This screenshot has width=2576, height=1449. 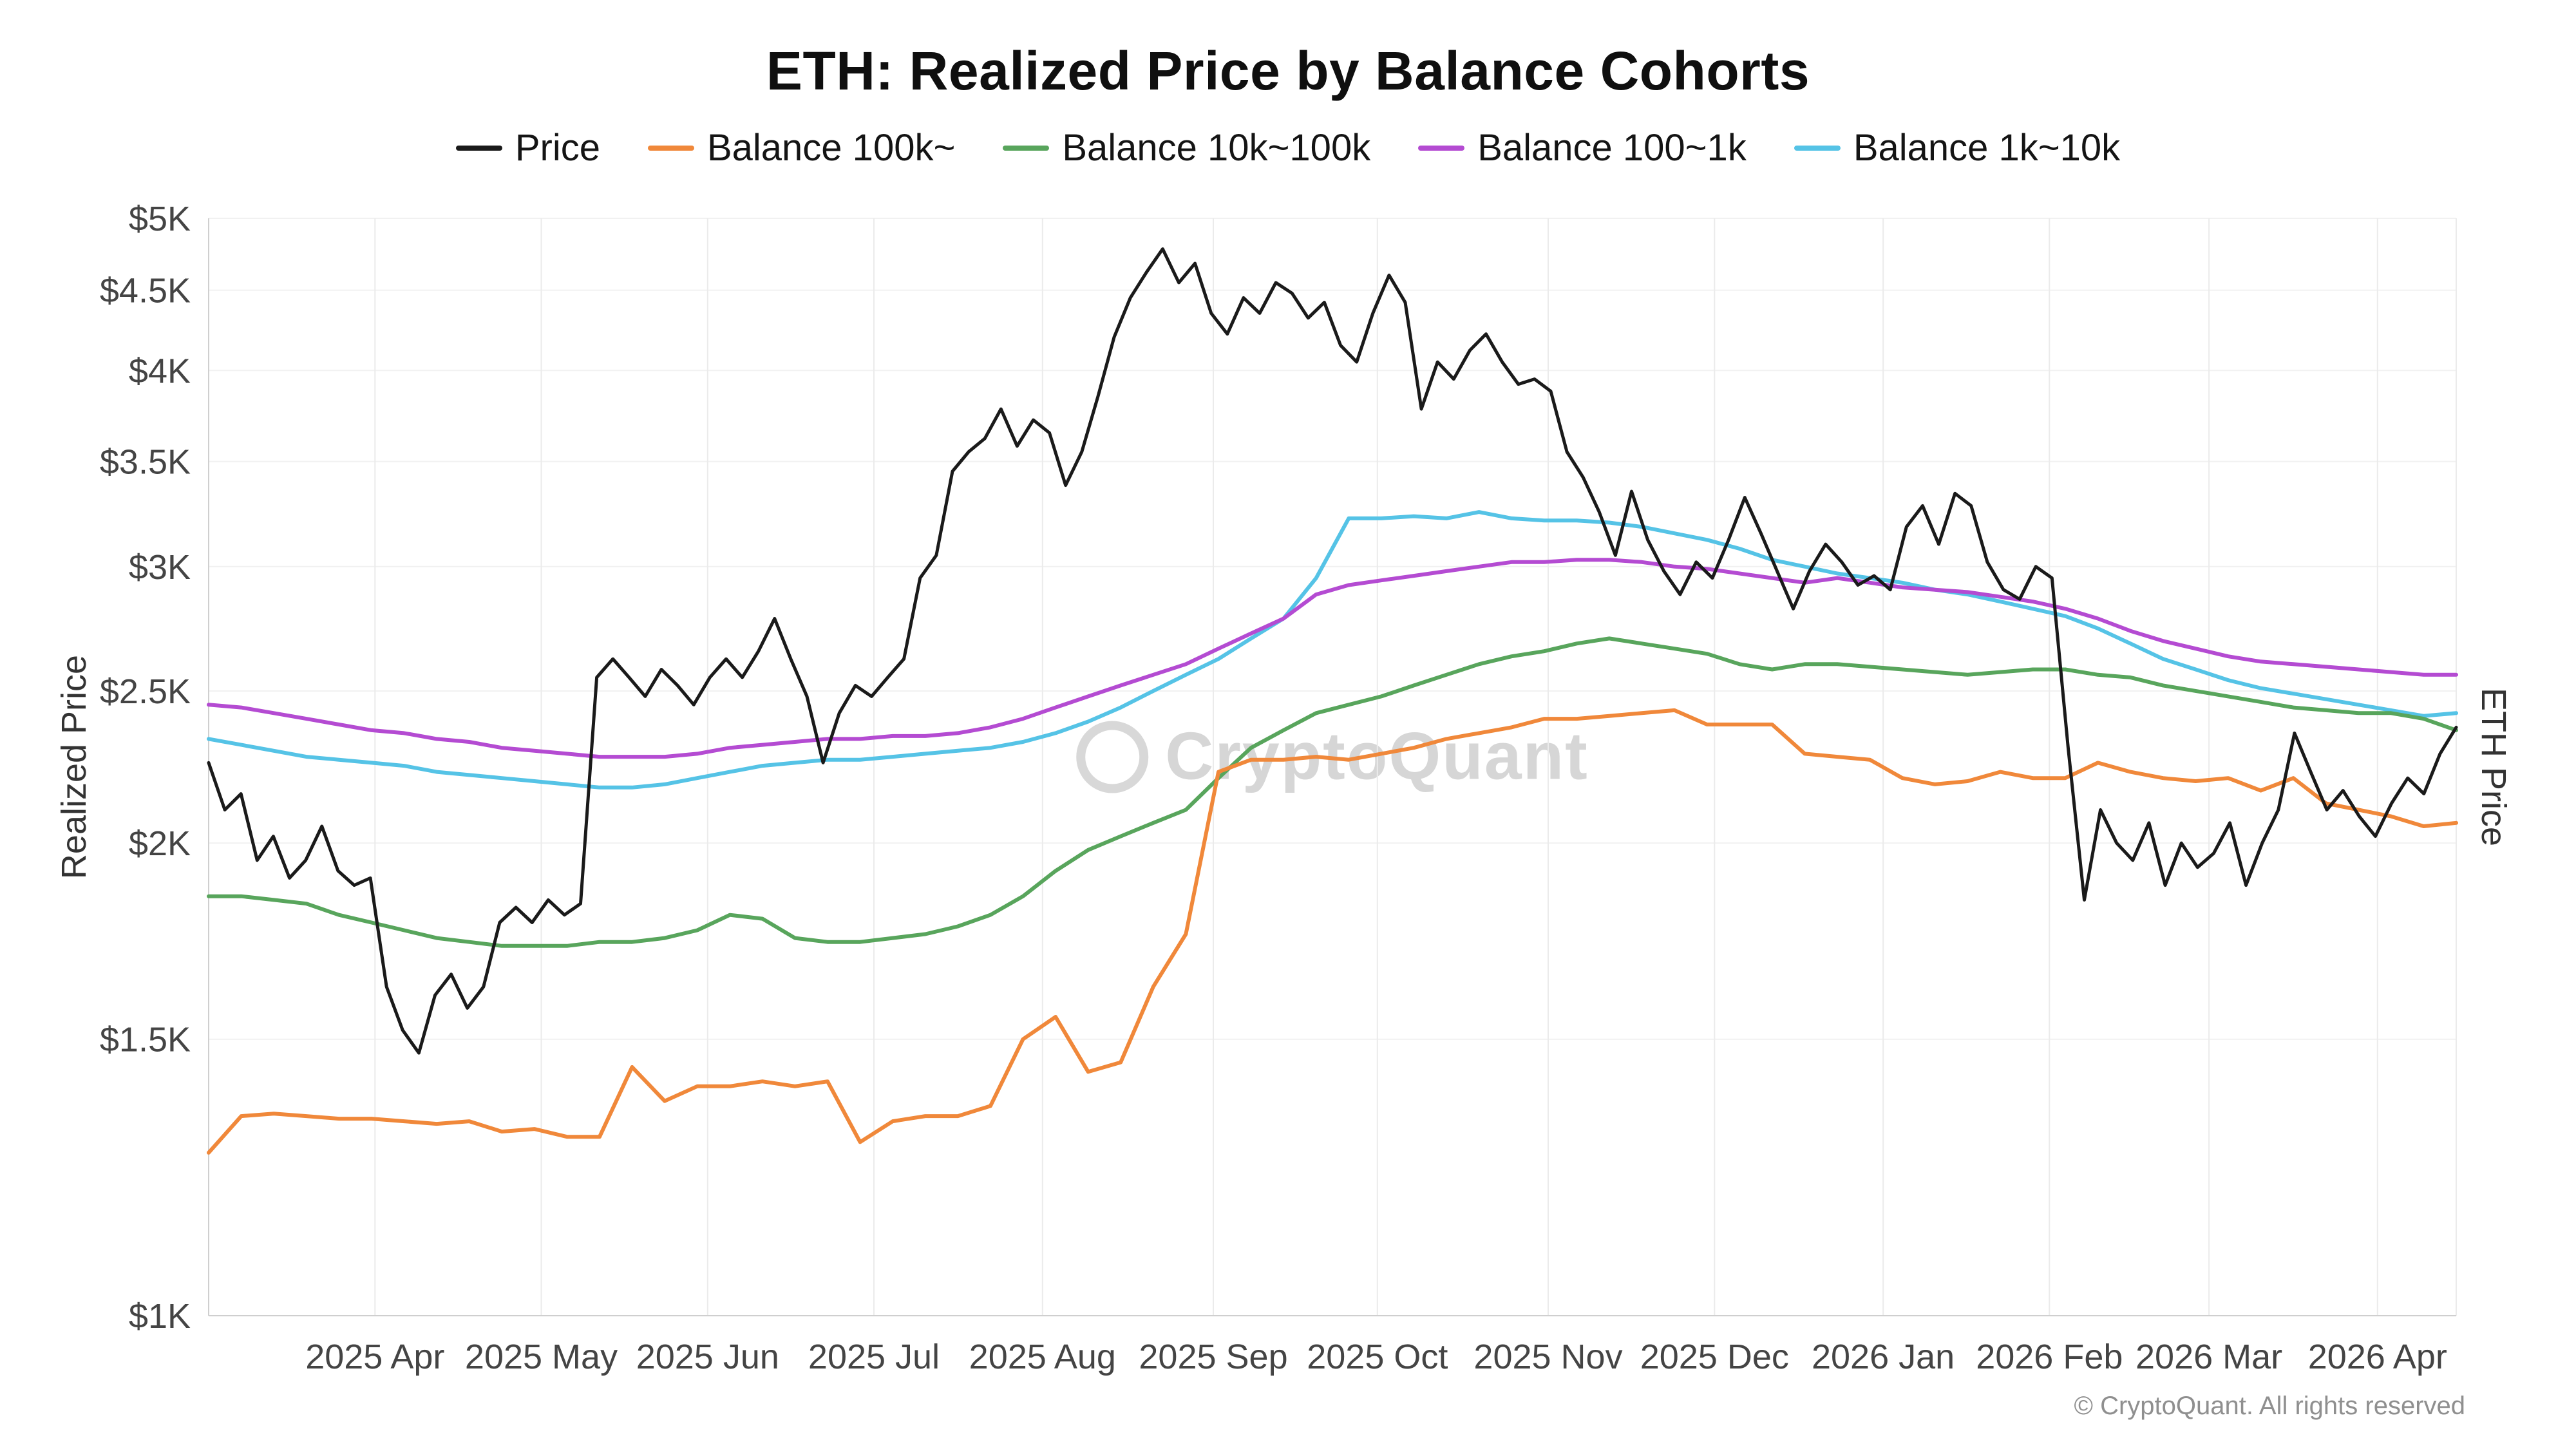 What do you see at coordinates (1288, 71) in the screenshot?
I see `chart-title: ETH: Realized Price by Balance Cohorts` at bounding box center [1288, 71].